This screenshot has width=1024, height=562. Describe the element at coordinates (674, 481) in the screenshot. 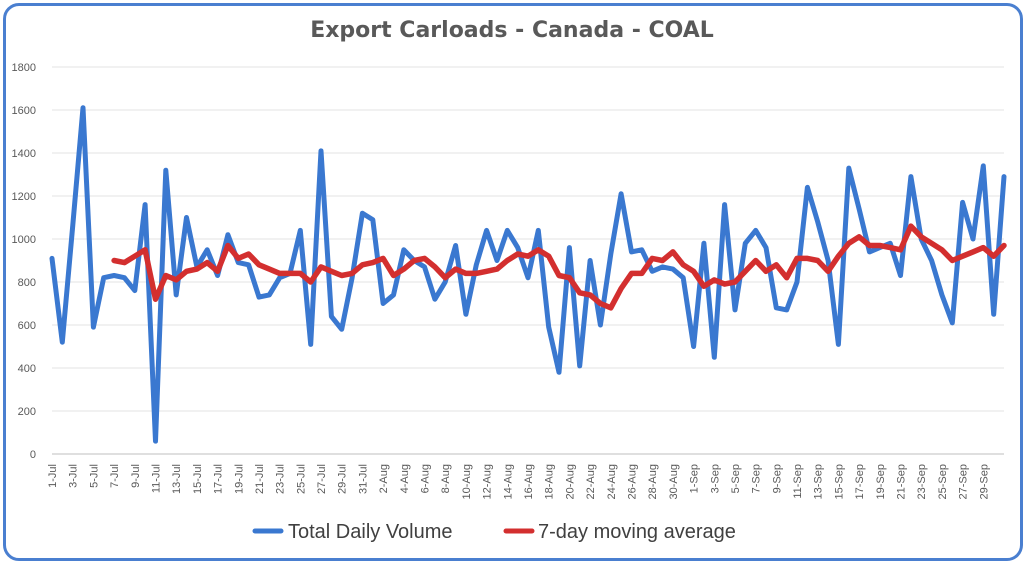

I see `x-tick-label: 30-Aug` at that location.